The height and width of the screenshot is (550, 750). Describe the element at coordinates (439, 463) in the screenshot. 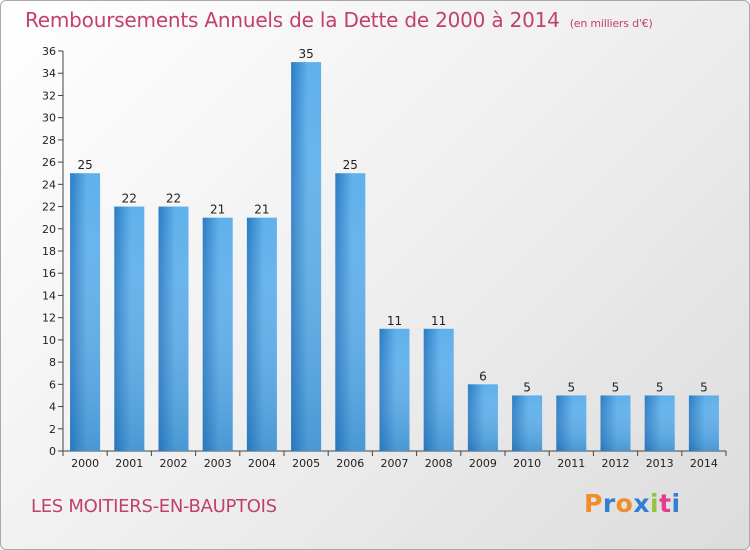

I see `x-tick-label: 2008` at that location.